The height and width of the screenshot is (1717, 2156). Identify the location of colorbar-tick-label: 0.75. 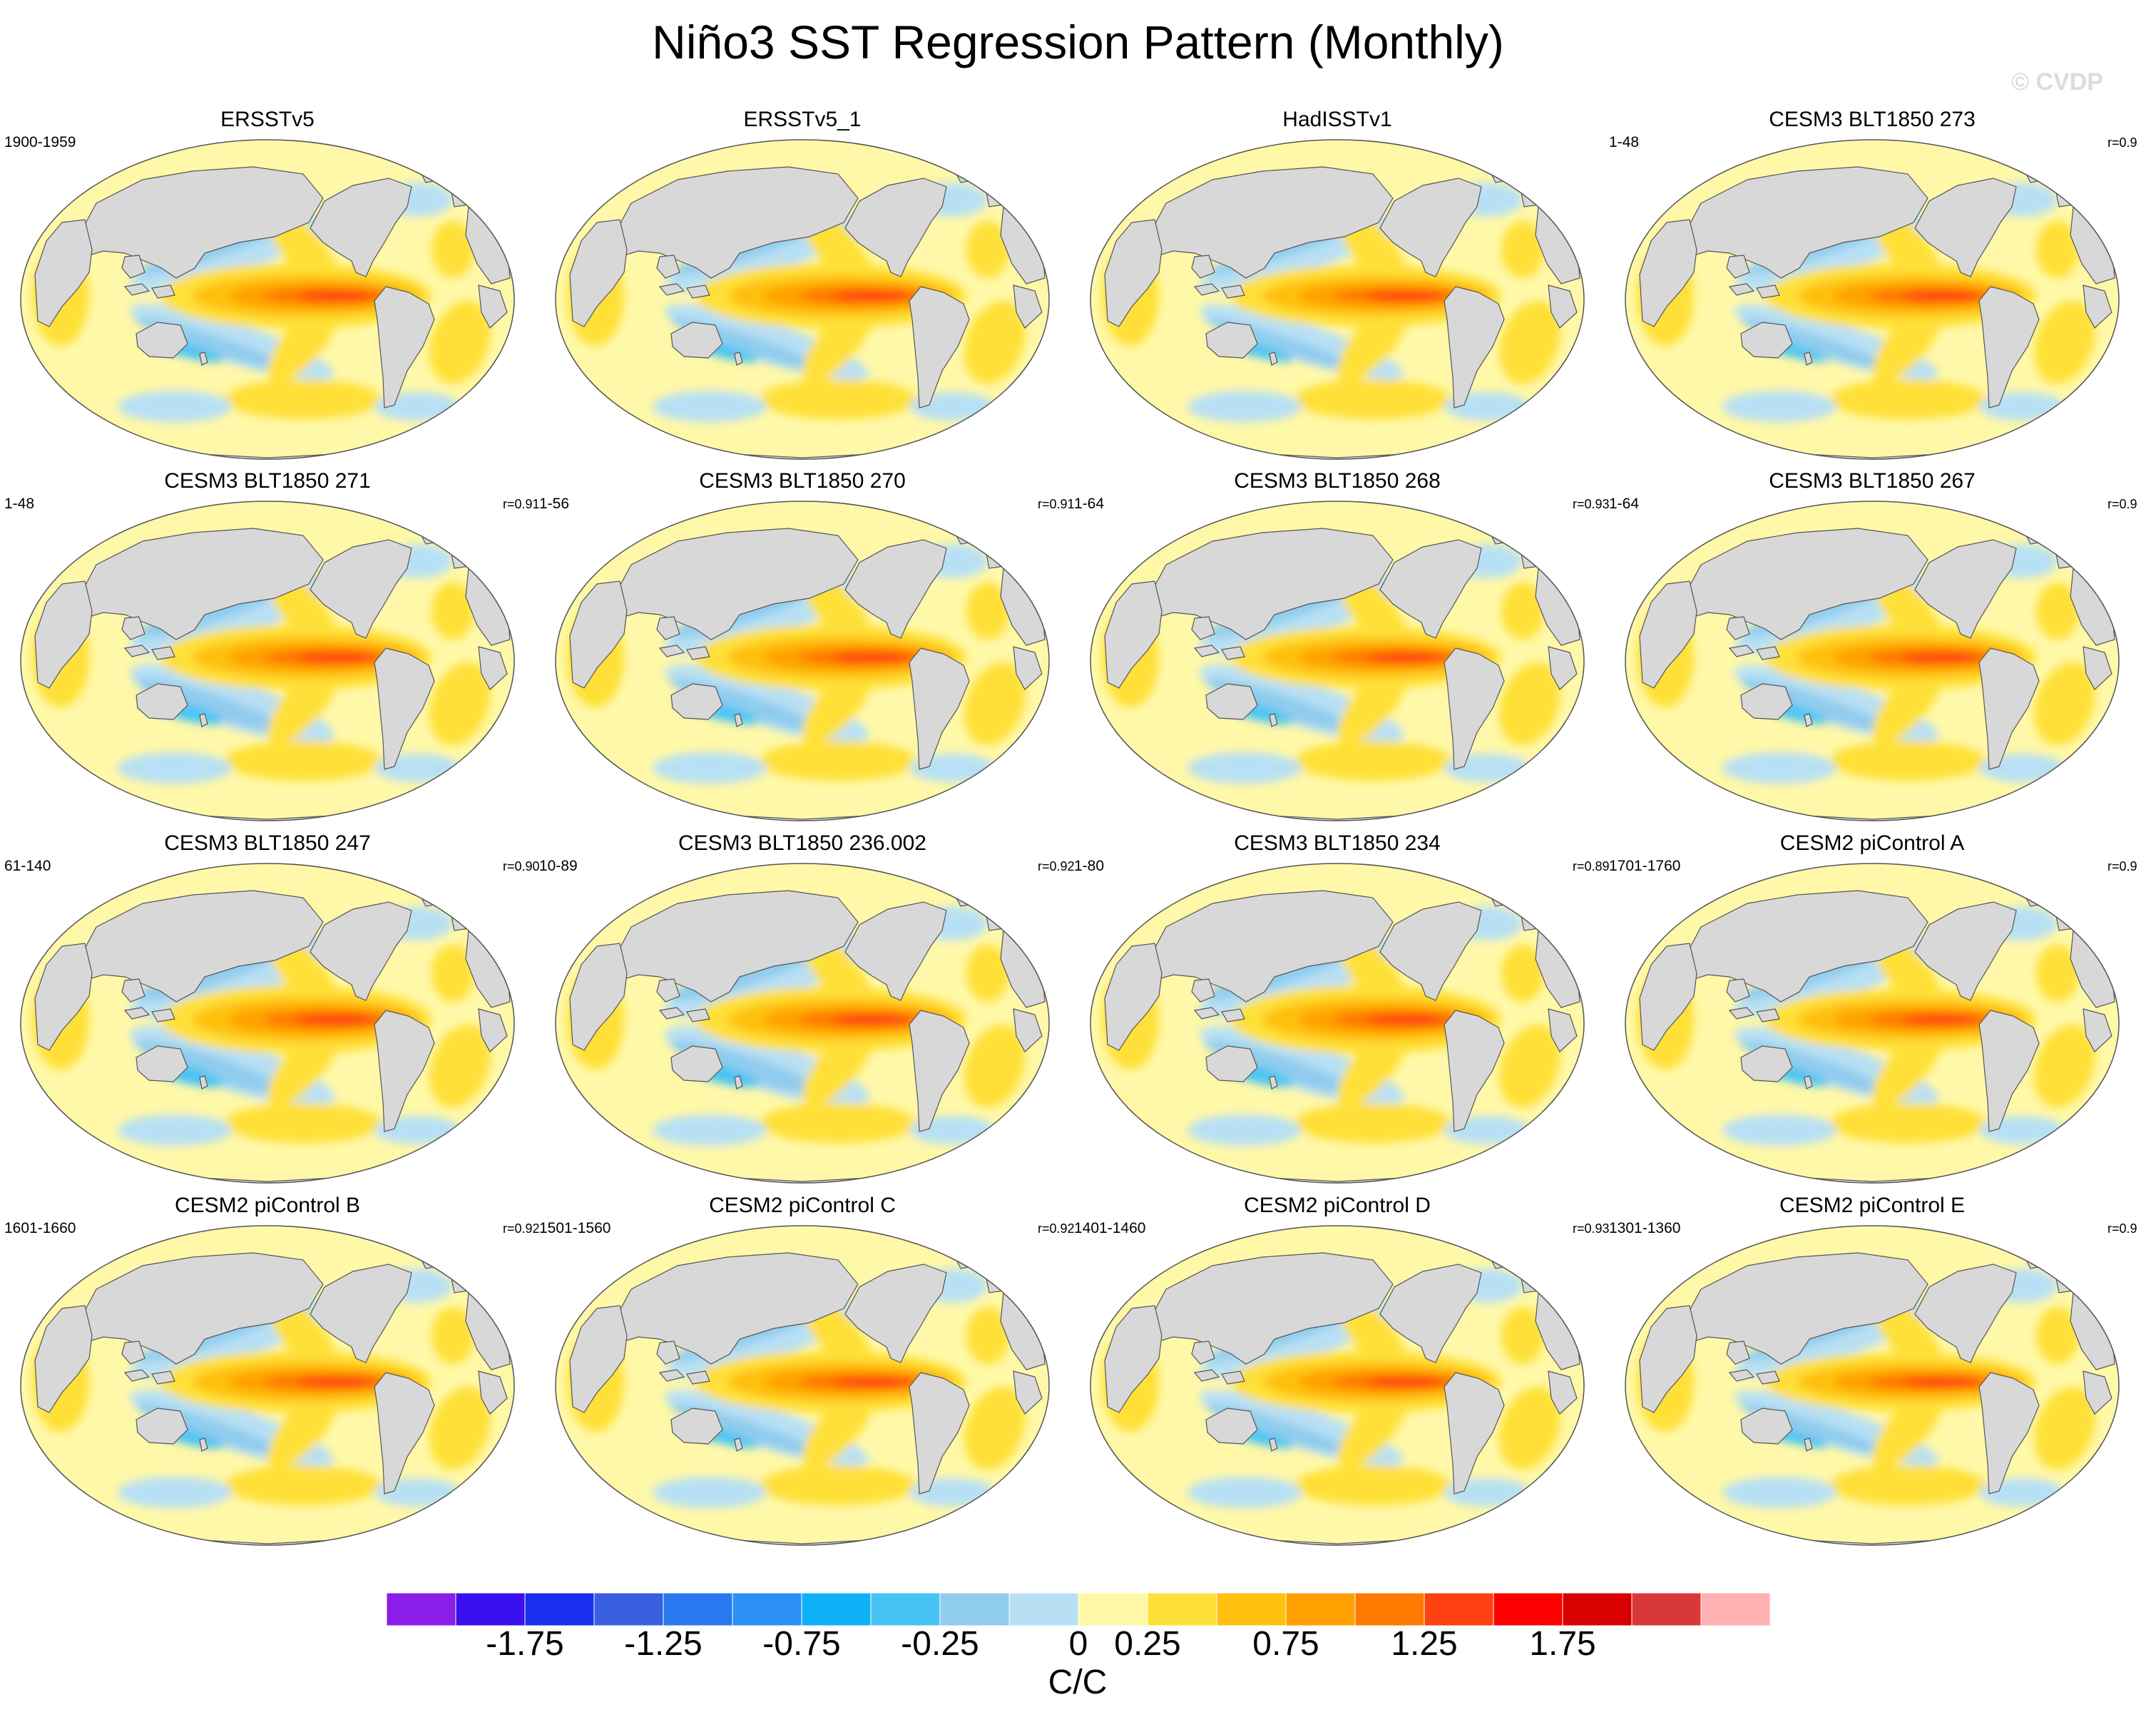
(1285, 1644).